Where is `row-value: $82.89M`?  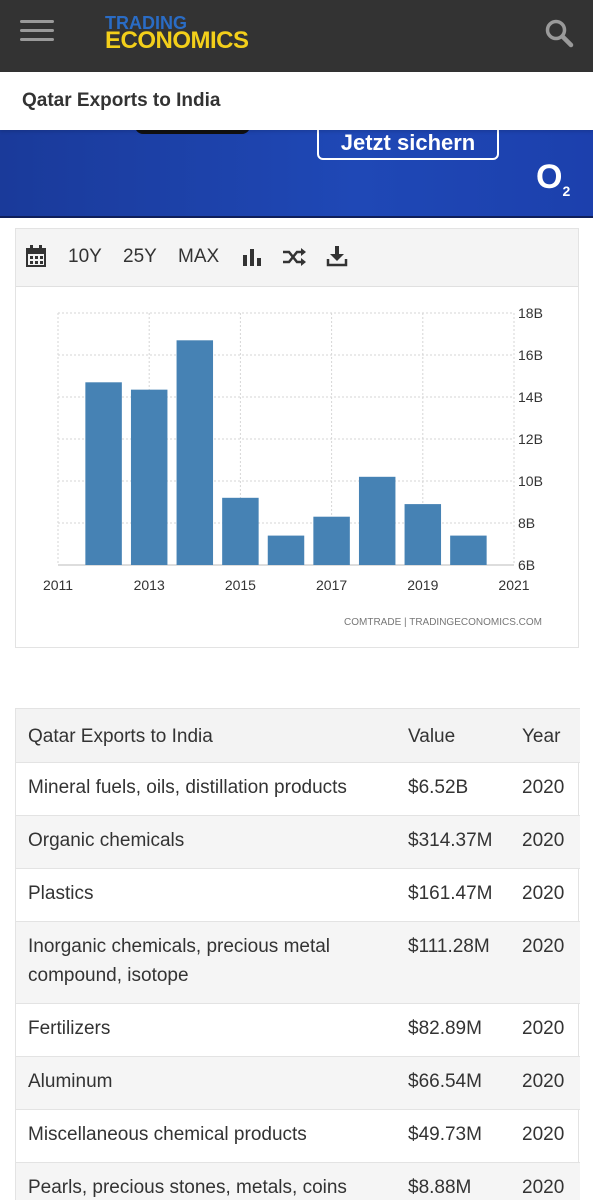 row-value: $82.89M is located at coordinates (453, 1030).